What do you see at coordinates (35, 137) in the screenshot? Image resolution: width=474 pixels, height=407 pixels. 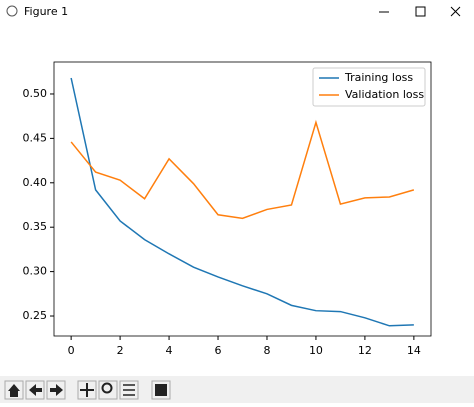 I see `y-tick-label: 0.45` at bounding box center [35, 137].